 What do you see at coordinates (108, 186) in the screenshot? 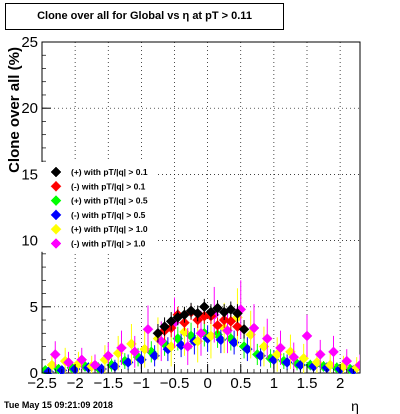
I see `legend-label: (-) with pT/|q| > 0.1` at bounding box center [108, 186].